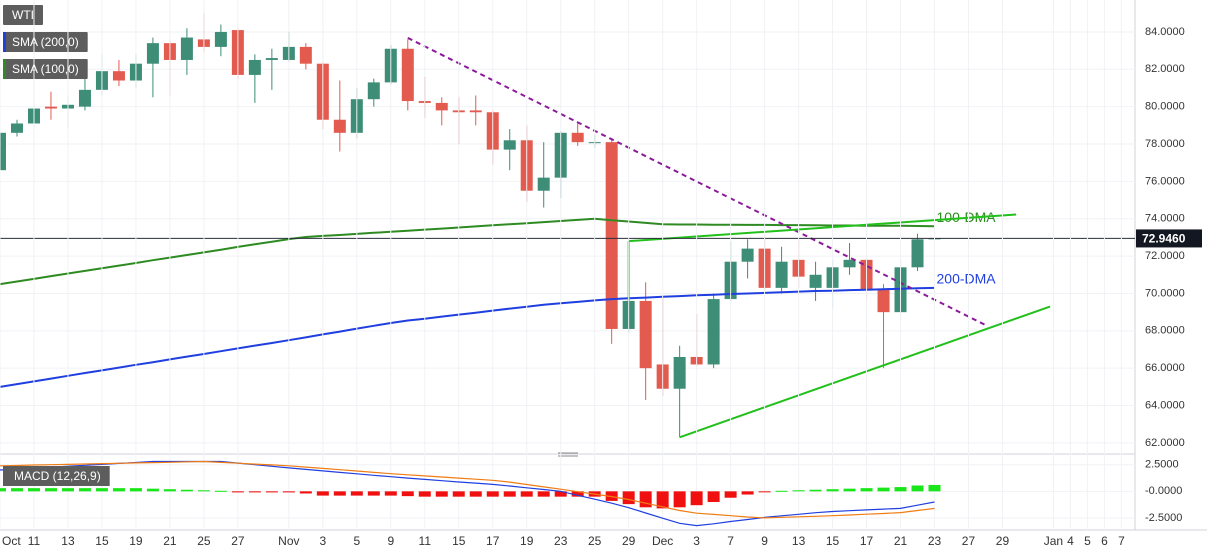  I want to click on trendline, so click(865, 372).